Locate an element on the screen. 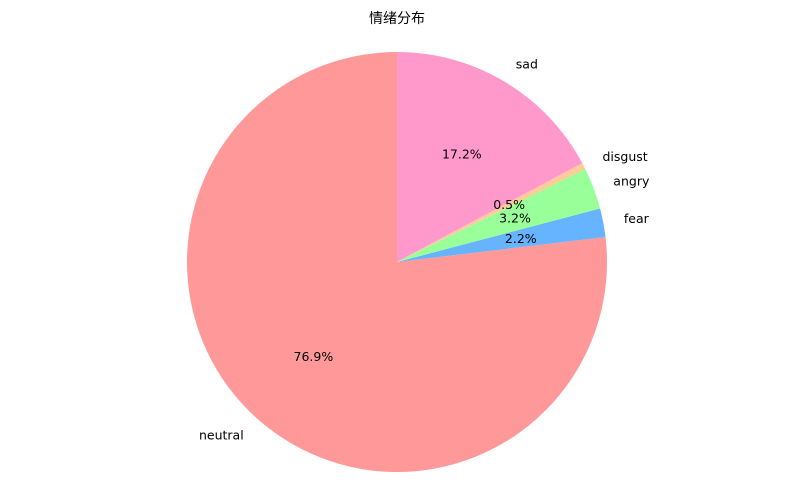  pie-slice-disgust is located at coordinates (491, 212).